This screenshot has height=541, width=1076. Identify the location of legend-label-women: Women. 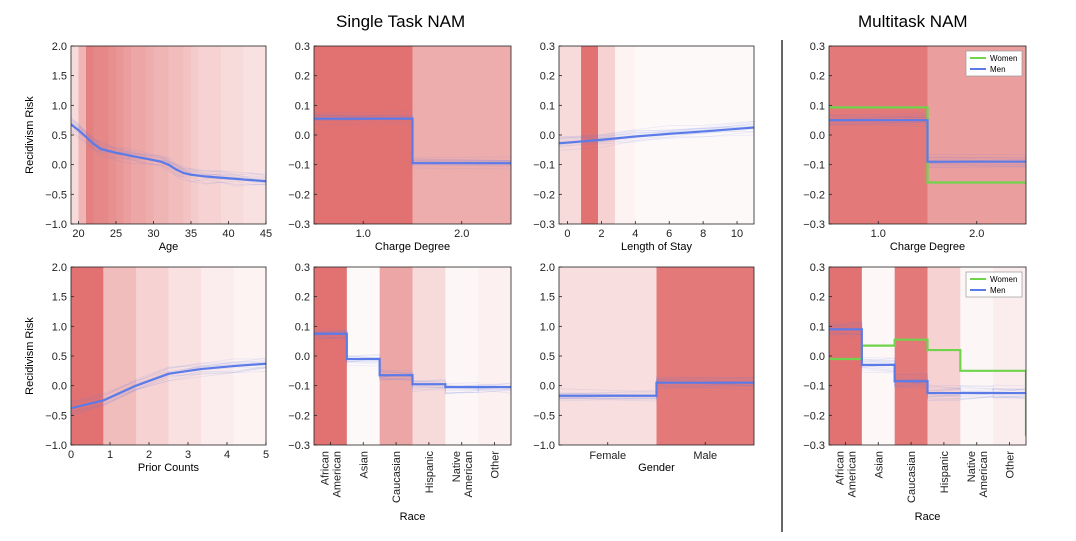
(1003, 279).